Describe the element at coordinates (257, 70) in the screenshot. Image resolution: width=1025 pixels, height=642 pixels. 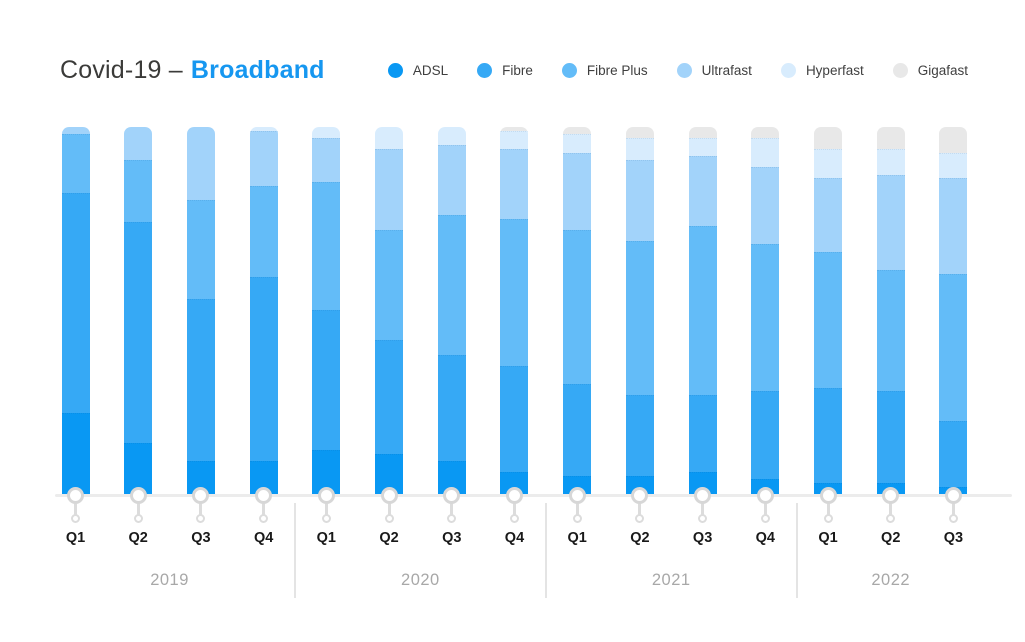
I see `title-highlight: Broadband` at that location.